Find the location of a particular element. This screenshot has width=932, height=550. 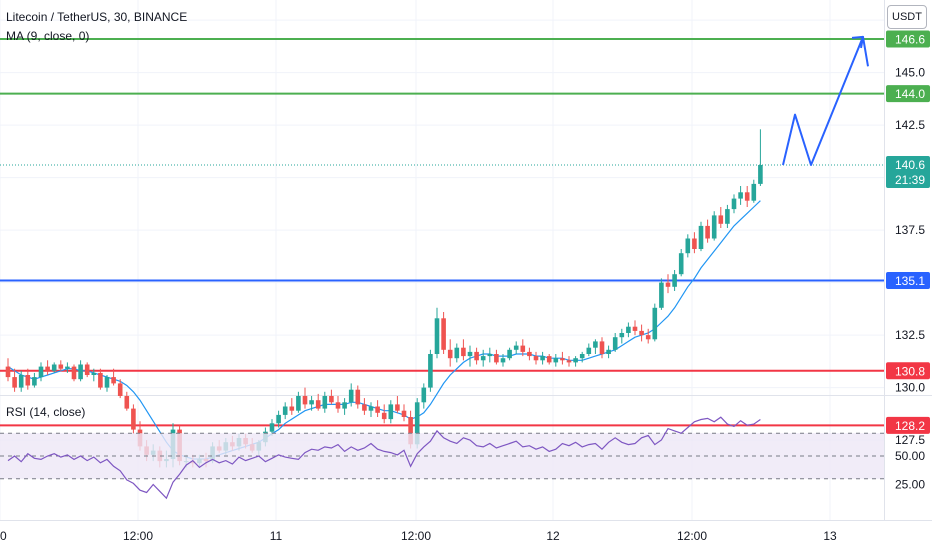

projection-arrow is located at coordinates (825, 100).